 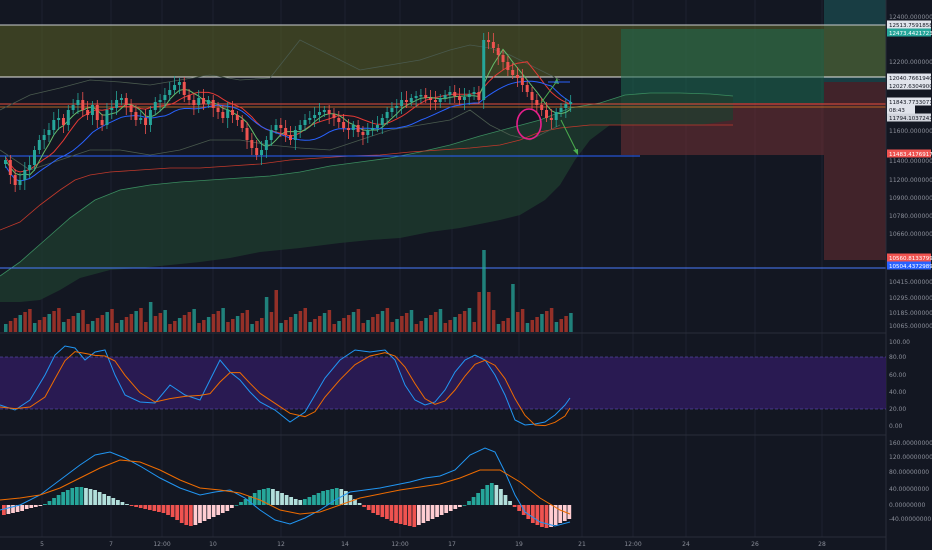 What do you see at coordinates (855, 171) in the screenshot?
I see `projection-box-red` at bounding box center [855, 171].